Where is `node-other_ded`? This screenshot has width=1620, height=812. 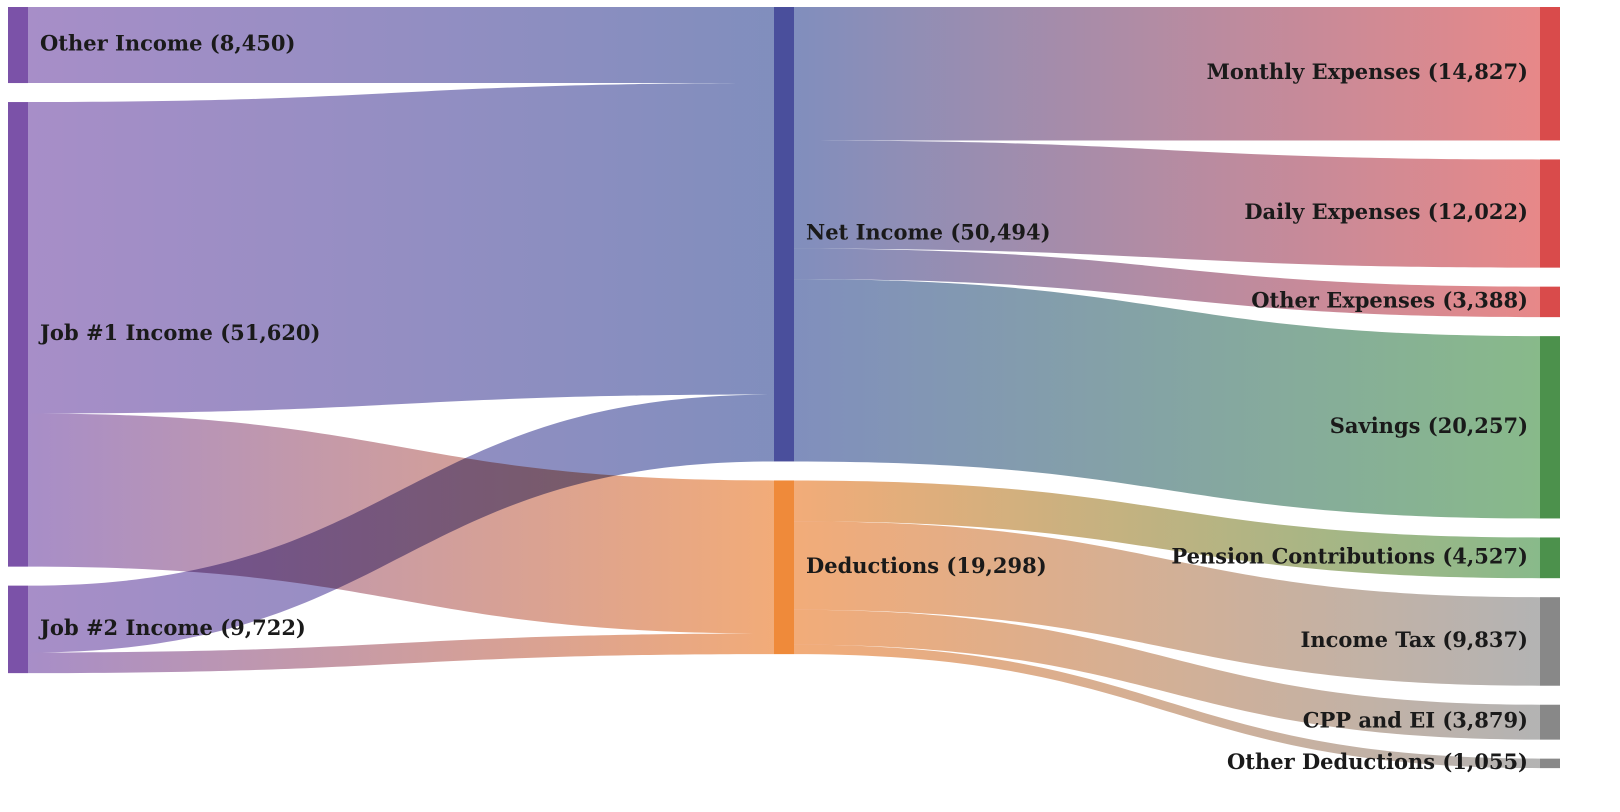
node-other_ded is located at coordinates (1550, 763).